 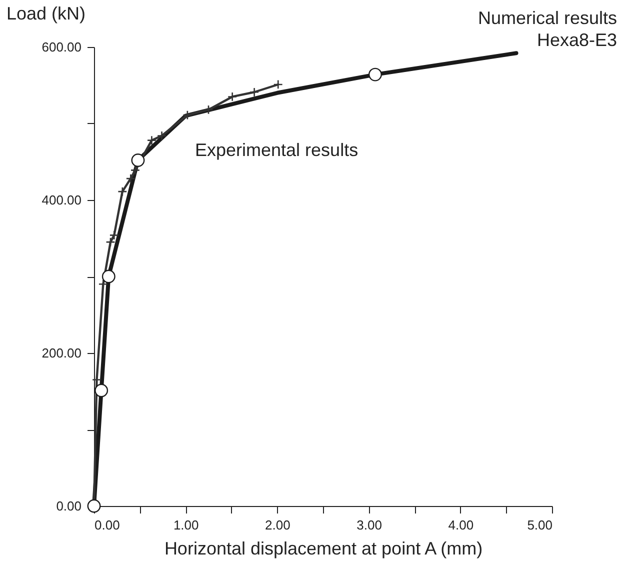 I want to click on x-tick-label: 3.00, so click(x=369, y=525).